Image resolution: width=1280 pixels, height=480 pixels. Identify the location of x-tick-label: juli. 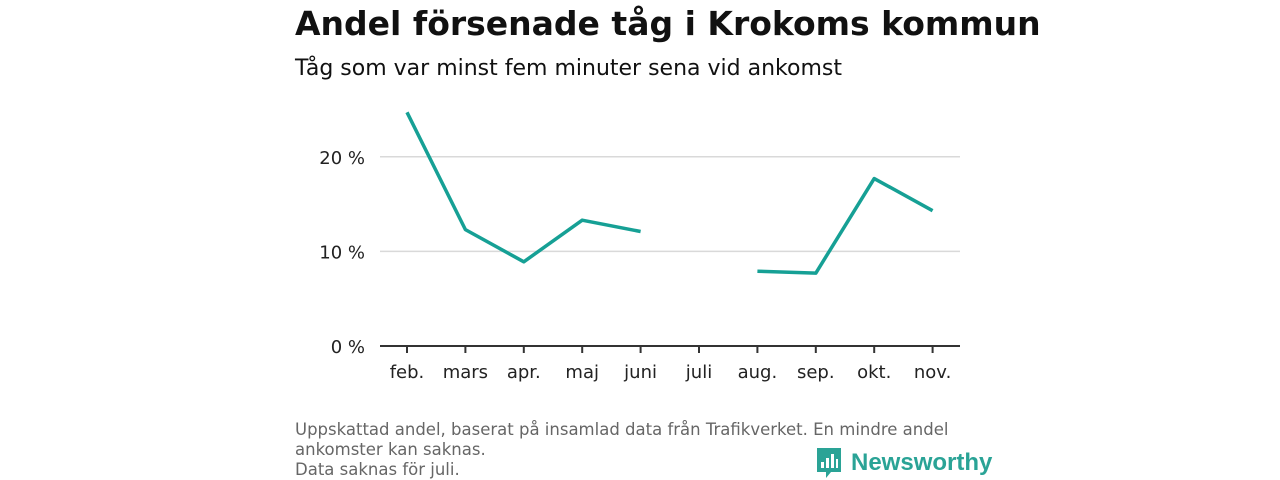
(698, 372).